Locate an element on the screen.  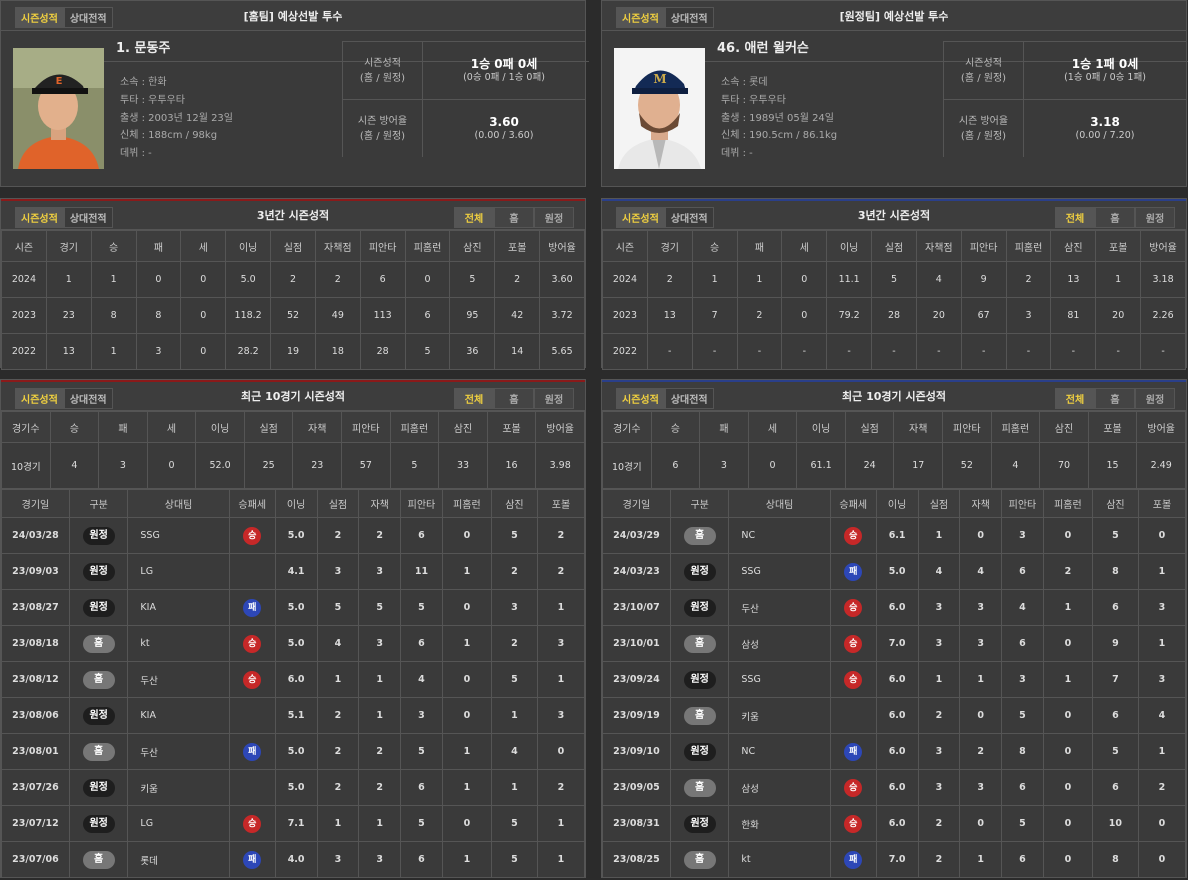
table-row: 24/03/28 원정 SSG 승 5.0 2 2 6 0 5 2 is located at coordinates (293, 535).